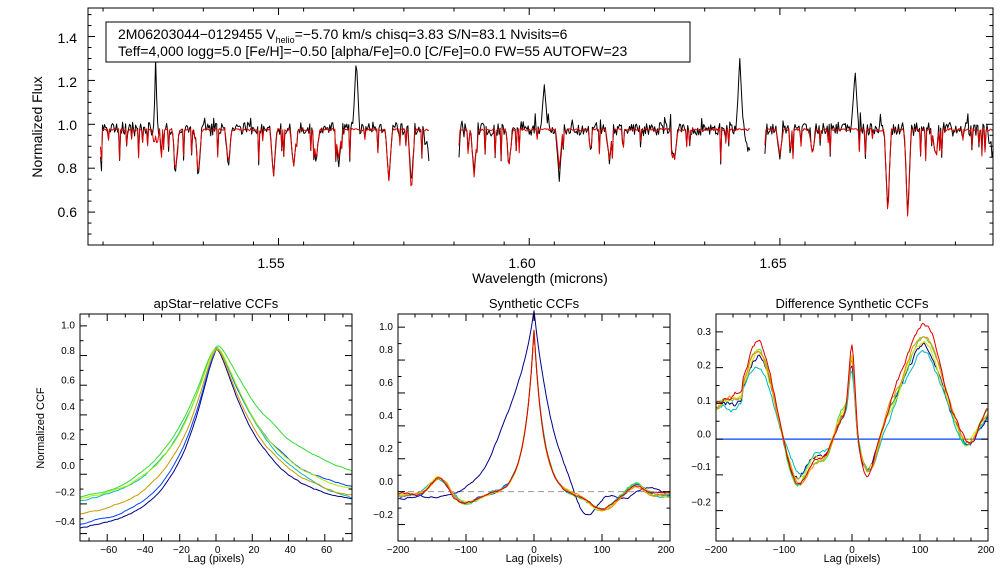 The width and height of the screenshot is (1008, 576). What do you see at coordinates (145, 550) in the screenshot?
I see `apstar-x-tick-label-1: −40` at bounding box center [145, 550].